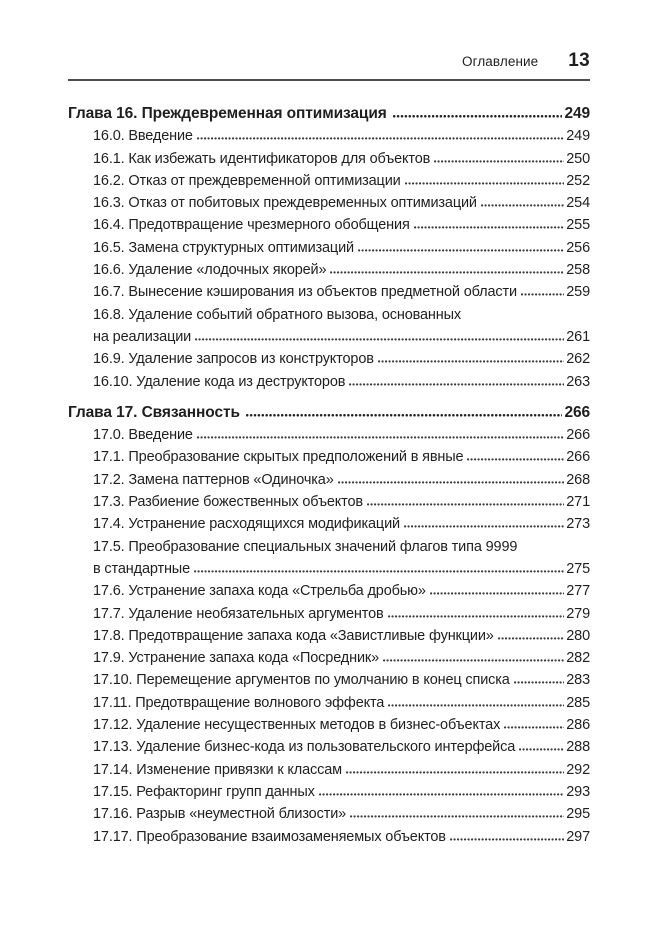 This screenshot has height=946, width=670. I want to click on entry-page-number: 280, so click(578, 635).